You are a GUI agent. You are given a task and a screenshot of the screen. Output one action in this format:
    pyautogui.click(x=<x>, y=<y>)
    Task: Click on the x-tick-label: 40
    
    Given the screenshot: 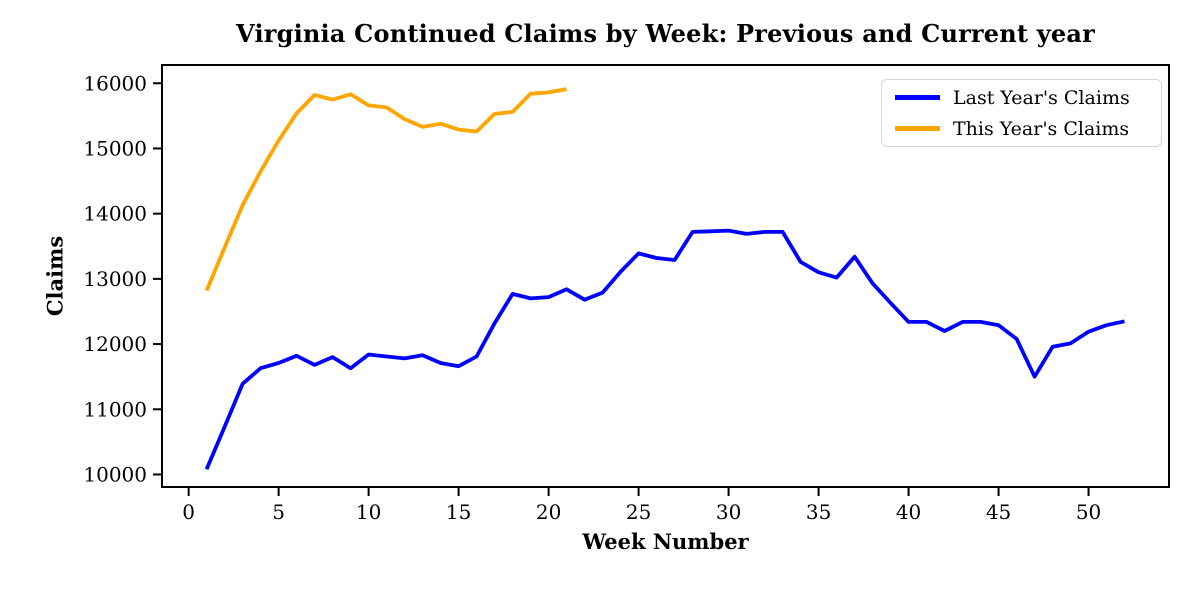 What is the action you would take?
    pyautogui.click(x=908, y=512)
    